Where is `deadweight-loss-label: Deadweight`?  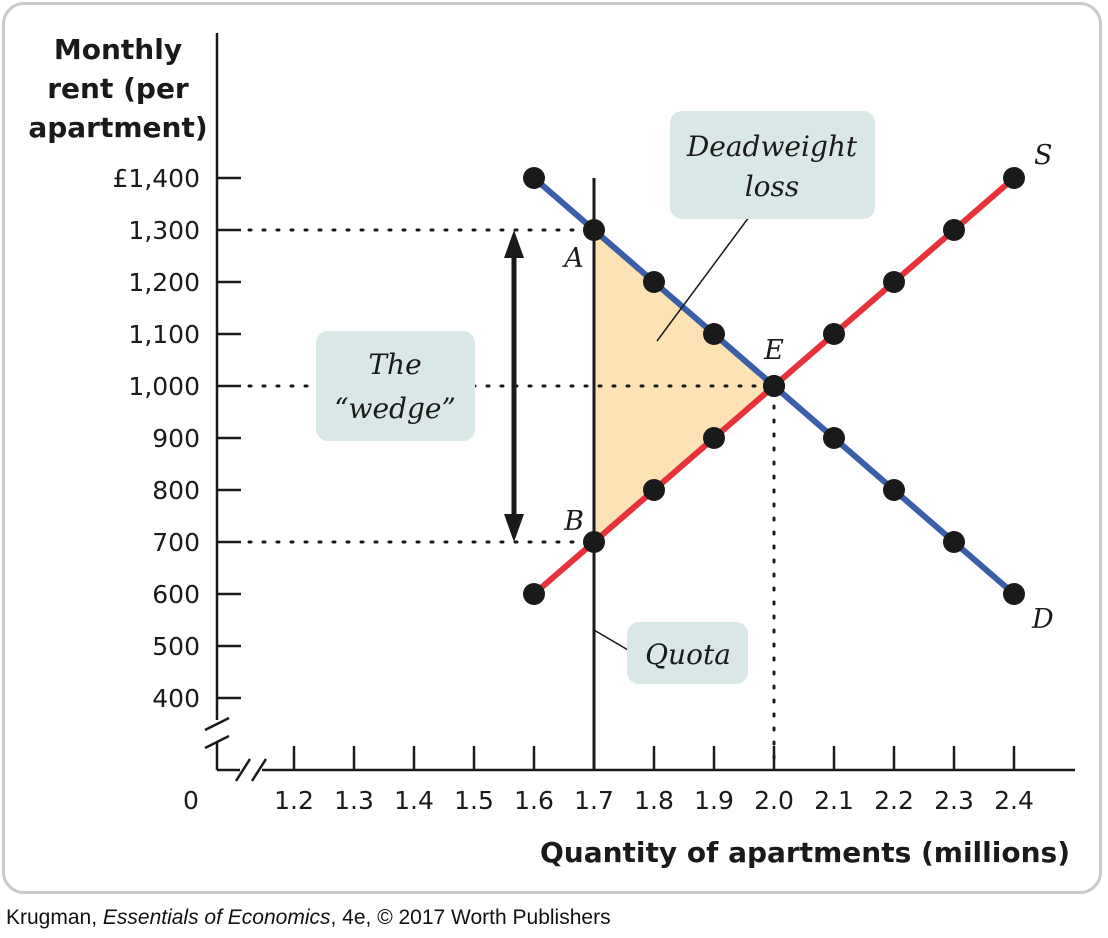 deadweight-loss-label: Deadweight is located at coordinates (772, 146).